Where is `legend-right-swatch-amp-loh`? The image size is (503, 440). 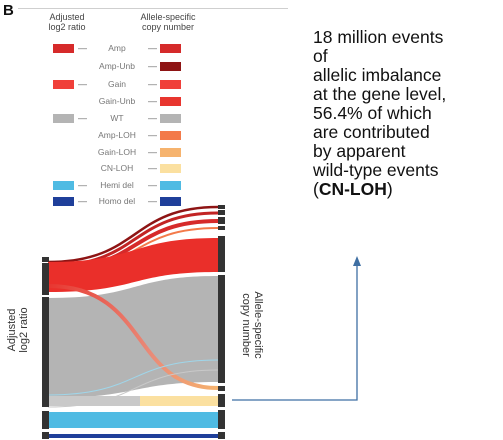 legend-right-swatch-amp-loh is located at coordinates (170, 135).